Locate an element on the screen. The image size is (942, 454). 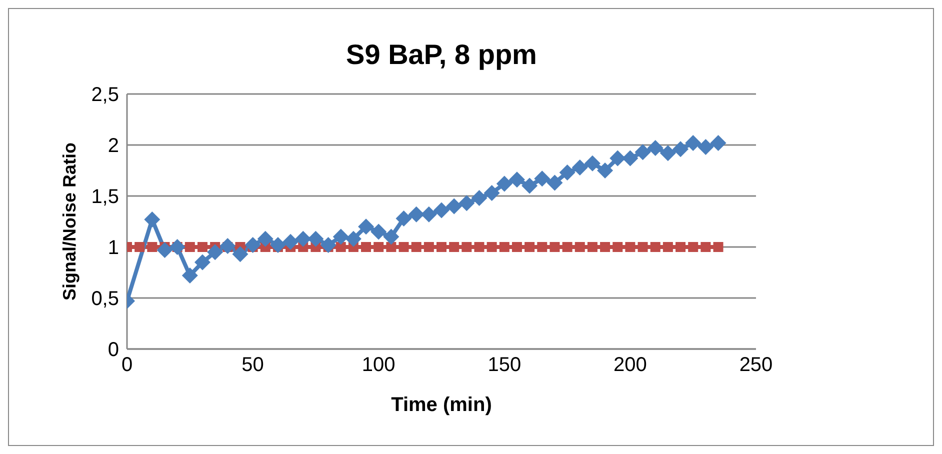
x-tick-label: 200 is located at coordinates (630, 365).